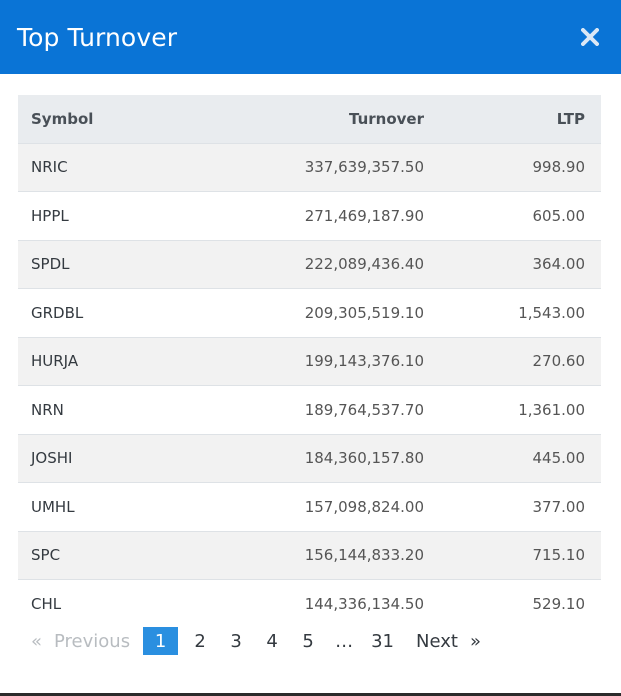 The width and height of the screenshot is (621, 696). What do you see at coordinates (364, 264) in the screenshot?
I see `cell-turnover: 222,089,436.40` at bounding box center [364, 264].